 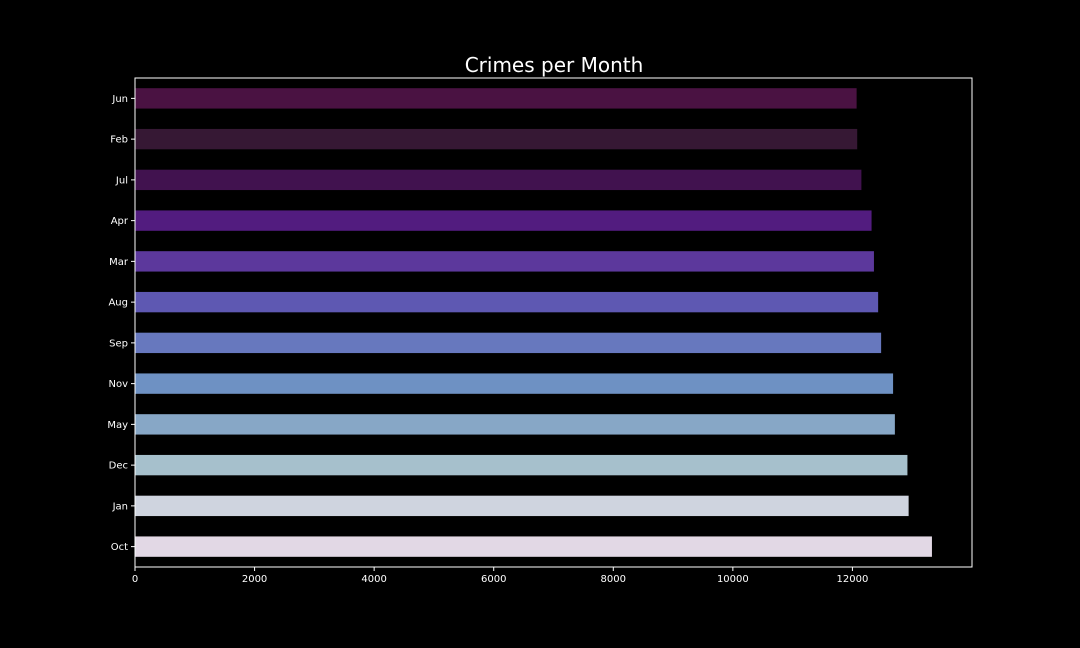 I want to click on y-tick-label-mar: Mar, so click(x=119, y=262).